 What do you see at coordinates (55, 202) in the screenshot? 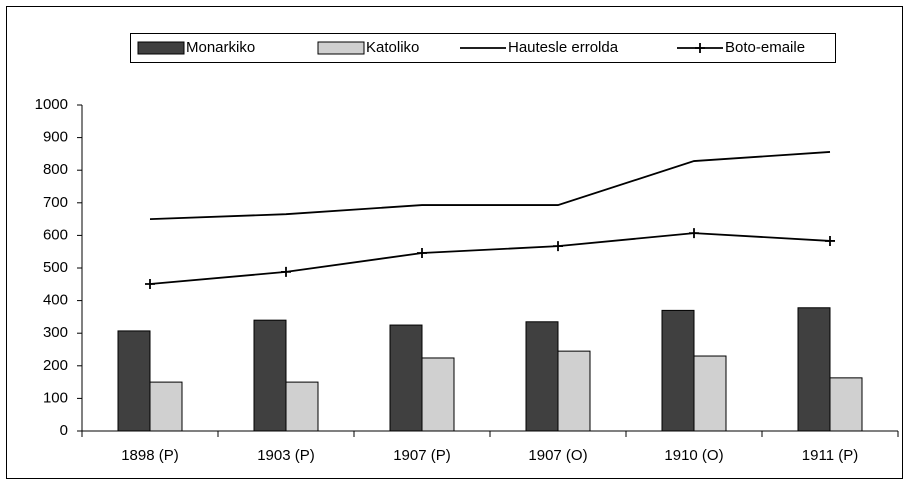
I see `y-tick-label: 700` at bounding box center [55, 202].